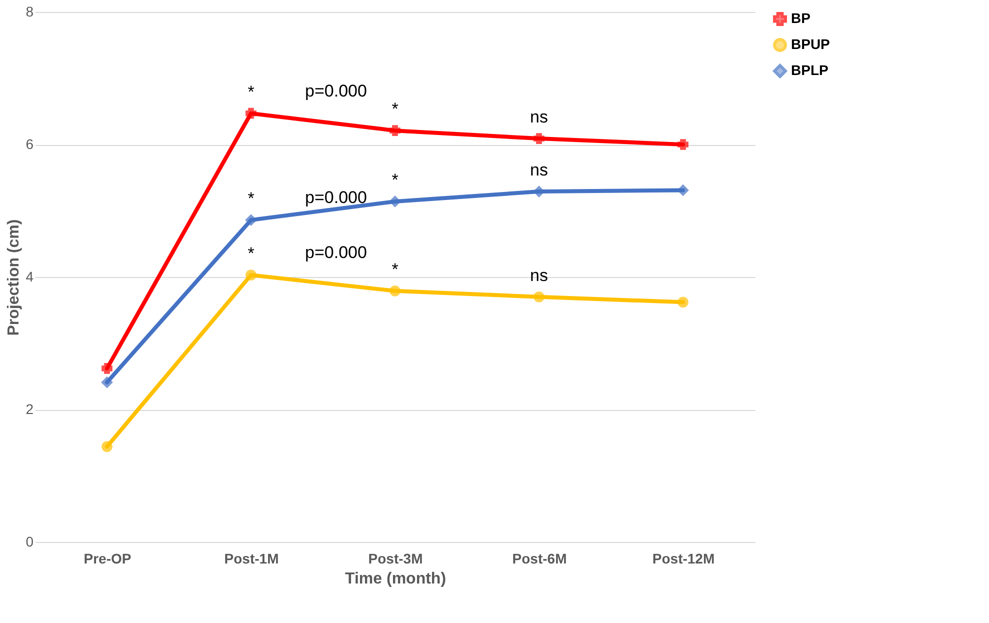  What do you see at coordinates (810, 44) in the screenshot?
I see `legend-label: BPUP` at bounding box center [810, 44].